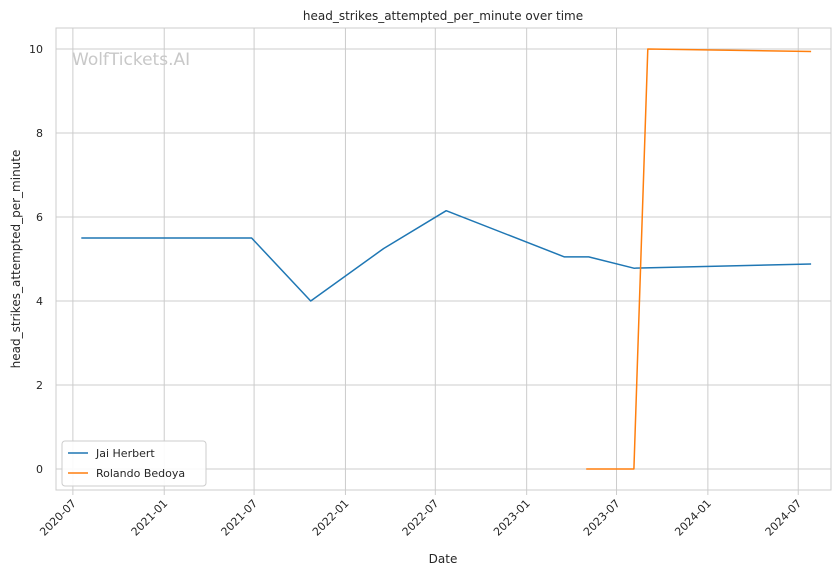 This screenshot has height=575, width=840. I want to click on y-tick-label: 8, so click(39, 133).